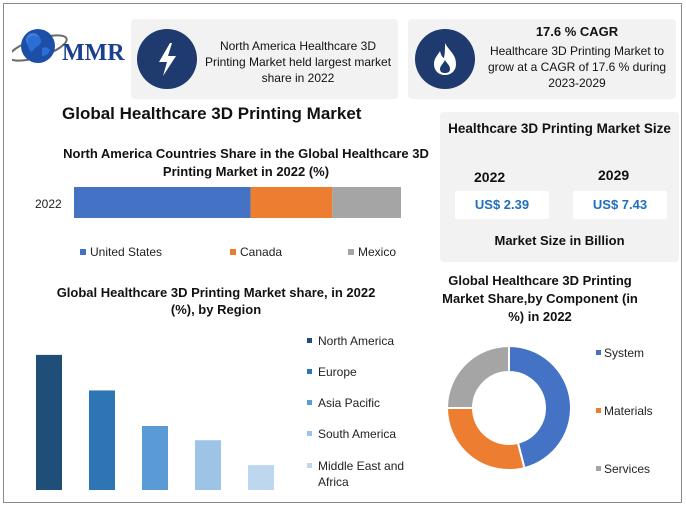 The height and width of the screenshot is (508, 686). I want to click on legend-label-south-america: South America, so click(357, 434).